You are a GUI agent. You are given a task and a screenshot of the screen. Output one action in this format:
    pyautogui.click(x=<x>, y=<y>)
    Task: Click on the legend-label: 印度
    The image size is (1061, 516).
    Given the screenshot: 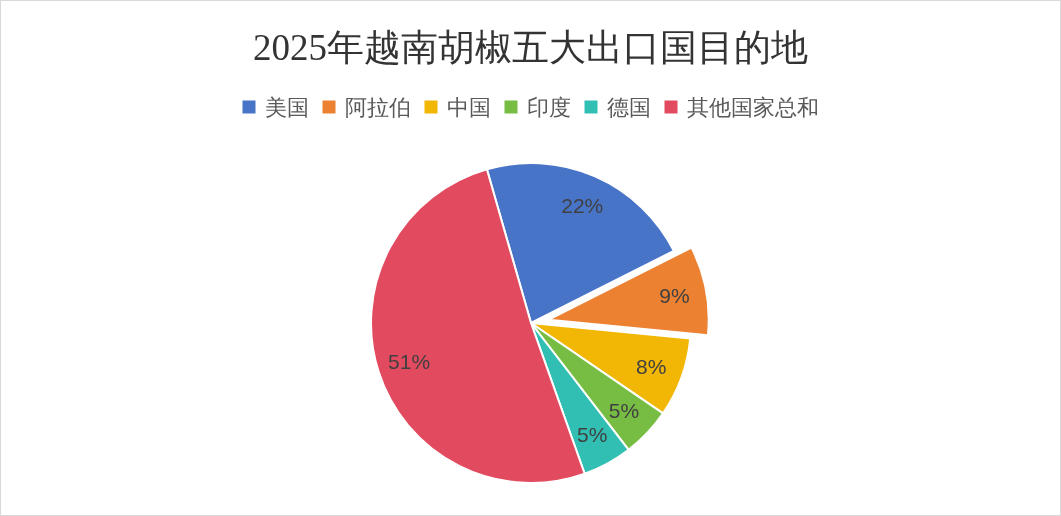 What is the action you would take?
    pyautogui.click(x=548, y=107)
    